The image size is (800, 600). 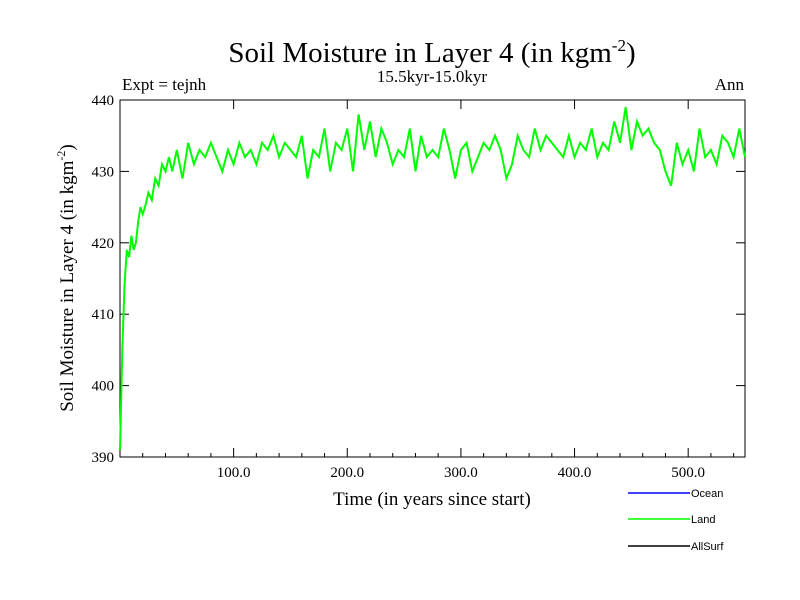 I want to click on y-tick-label: 400, so click(x=103, y=387).